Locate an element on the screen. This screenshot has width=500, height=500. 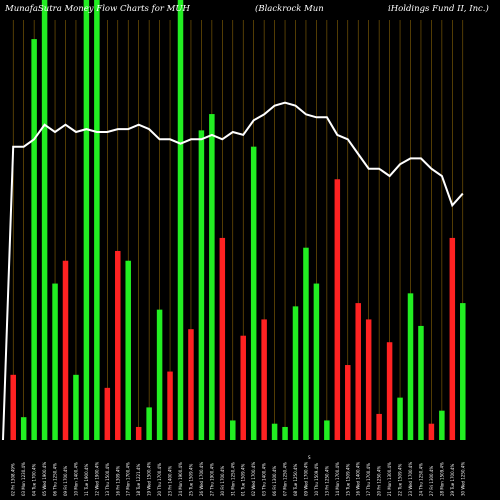
x-tick-label: 09 Wed 1700.4% is located at coordinates (305, 479).